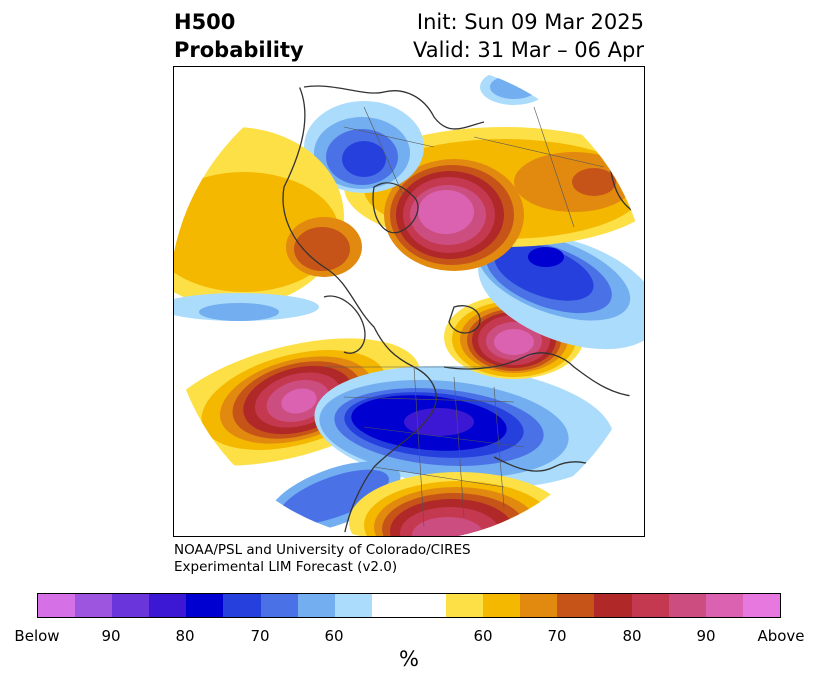 This screenshot has height=686, width=819. I want to click on anomaly-below-pacific-north, so click(426, 131).